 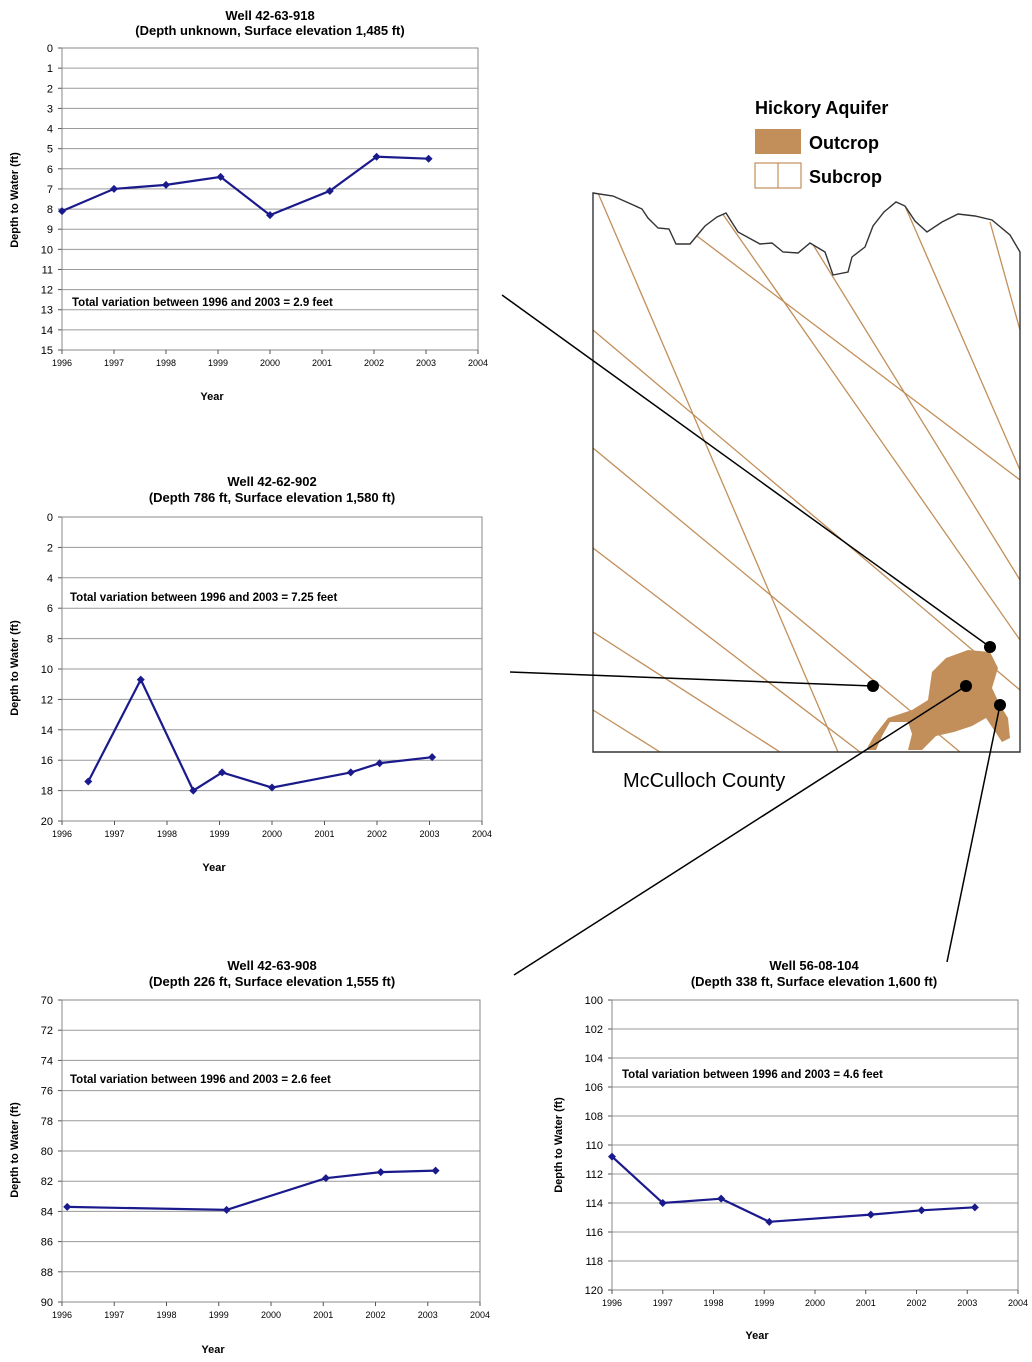 What do you see at coordinates (270, 363) in the screenshot?
I see `x-tick-label: 2000` at bounding box center [270, 363].